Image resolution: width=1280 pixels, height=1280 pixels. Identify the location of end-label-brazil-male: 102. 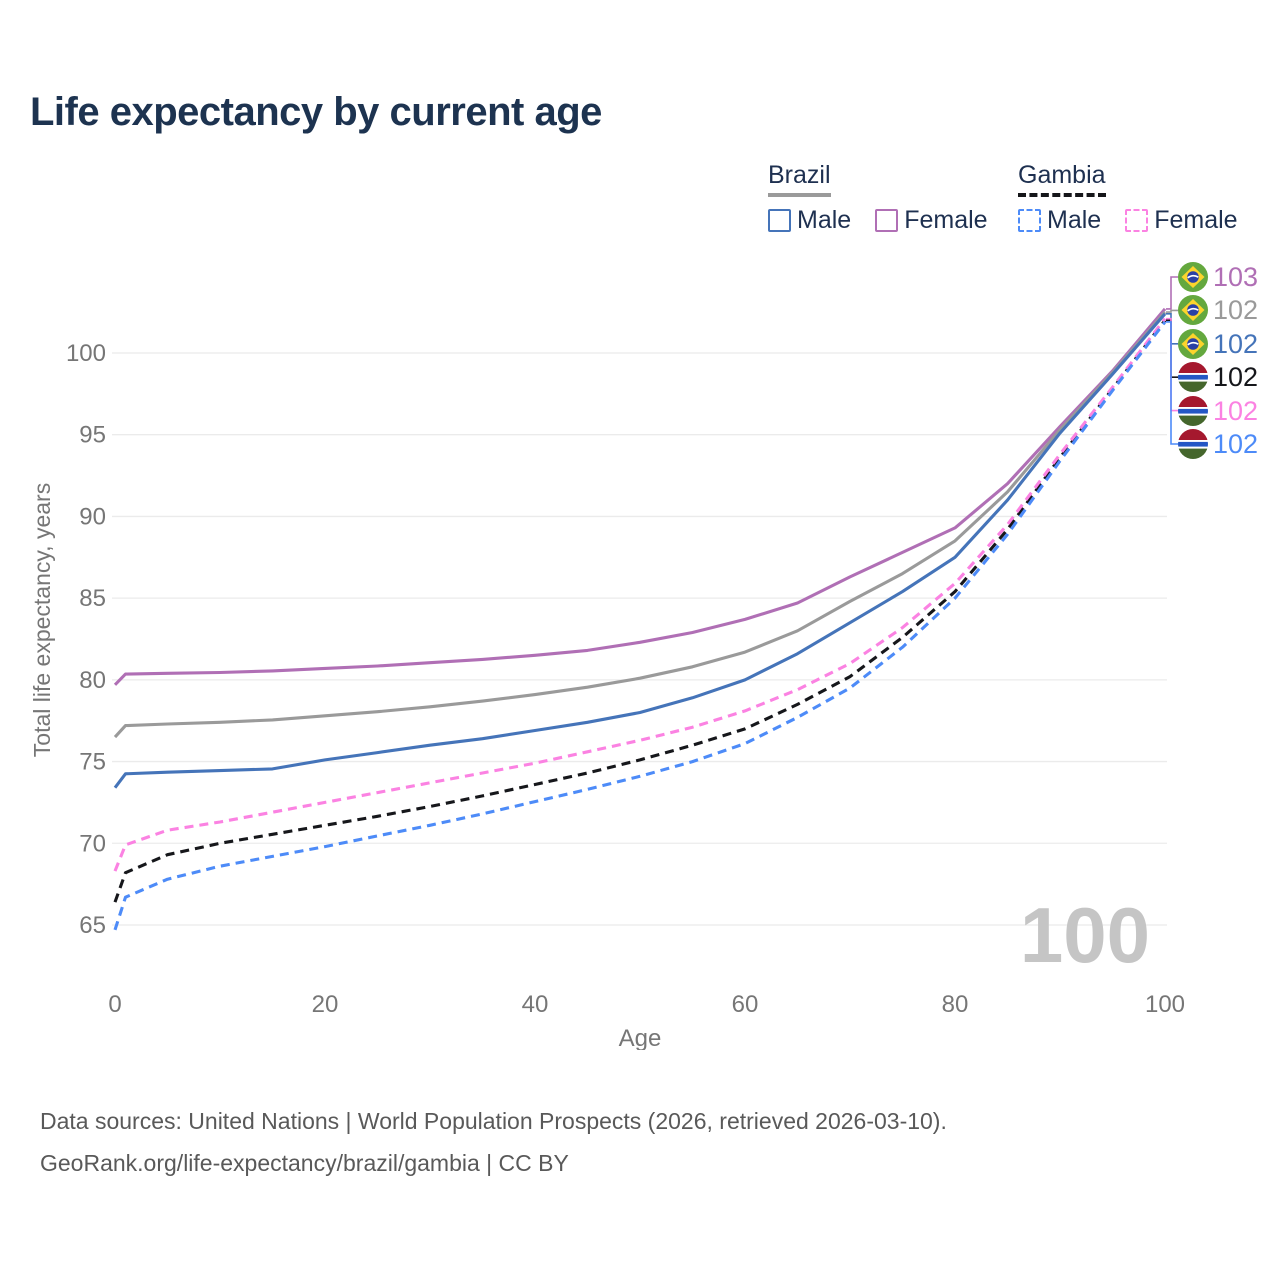
(1218, 343).